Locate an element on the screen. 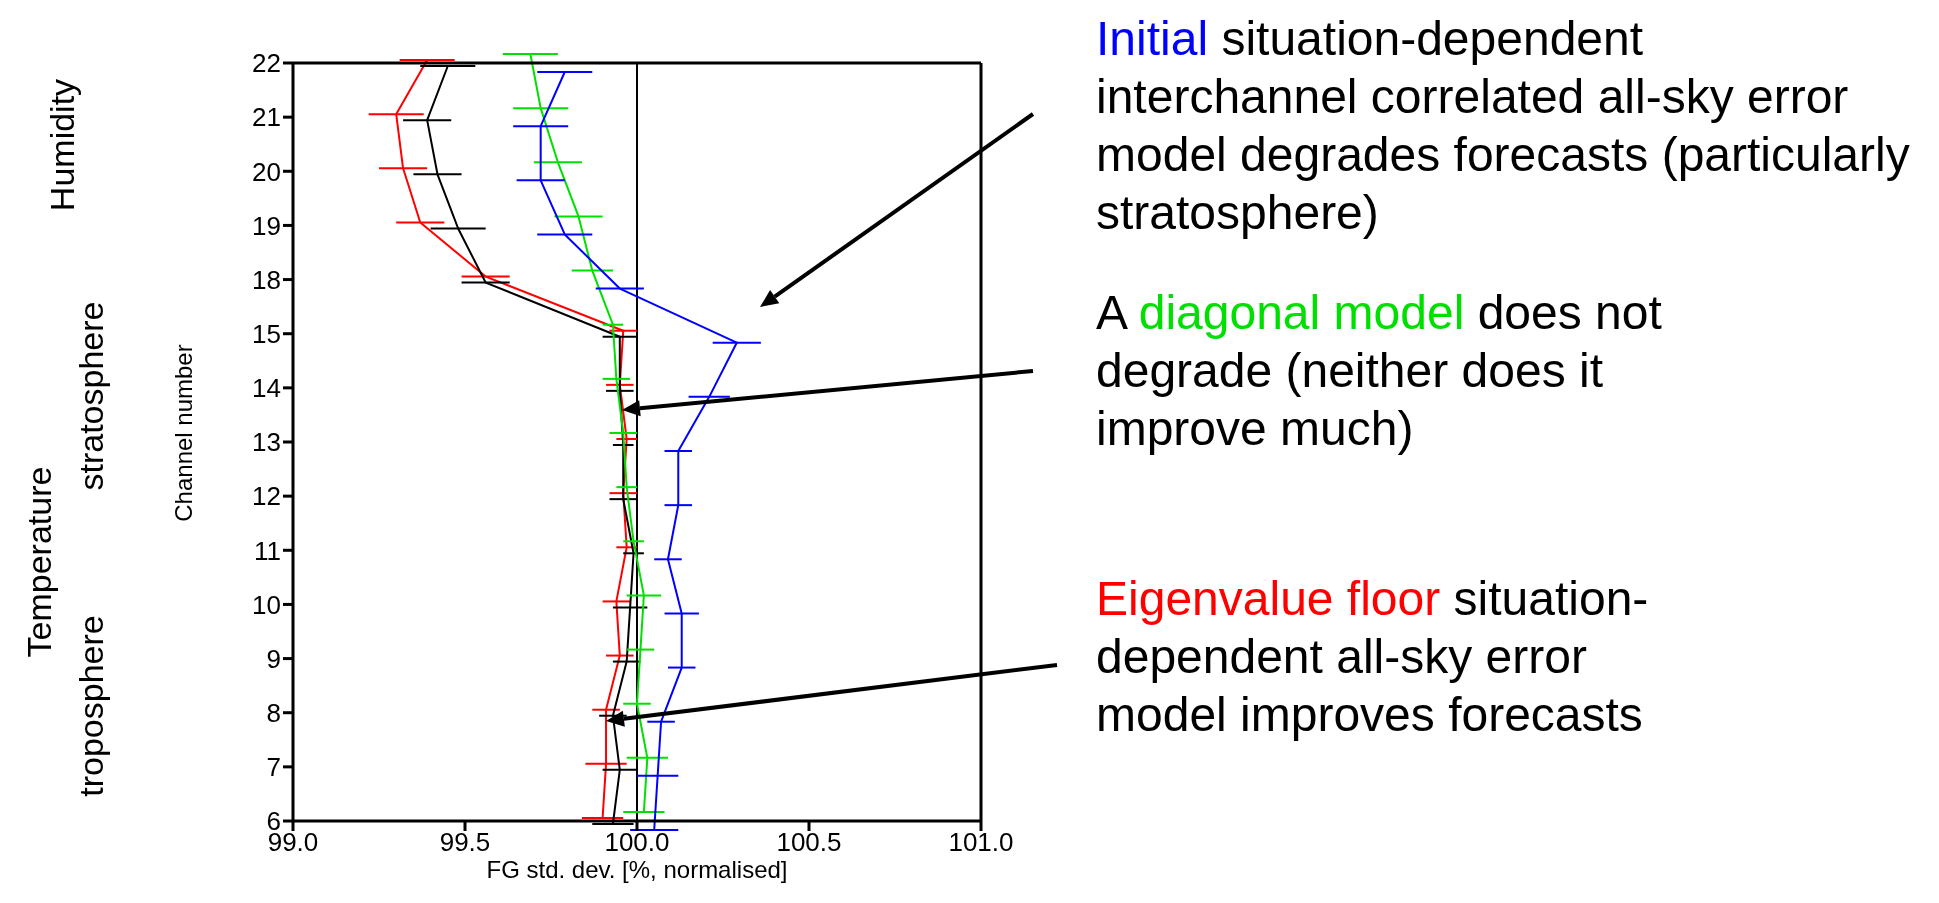 Image resolution: width=1939 pixels, height=903 pixels. x-tick-label: 101.0 is located at coordinates (981, 842).